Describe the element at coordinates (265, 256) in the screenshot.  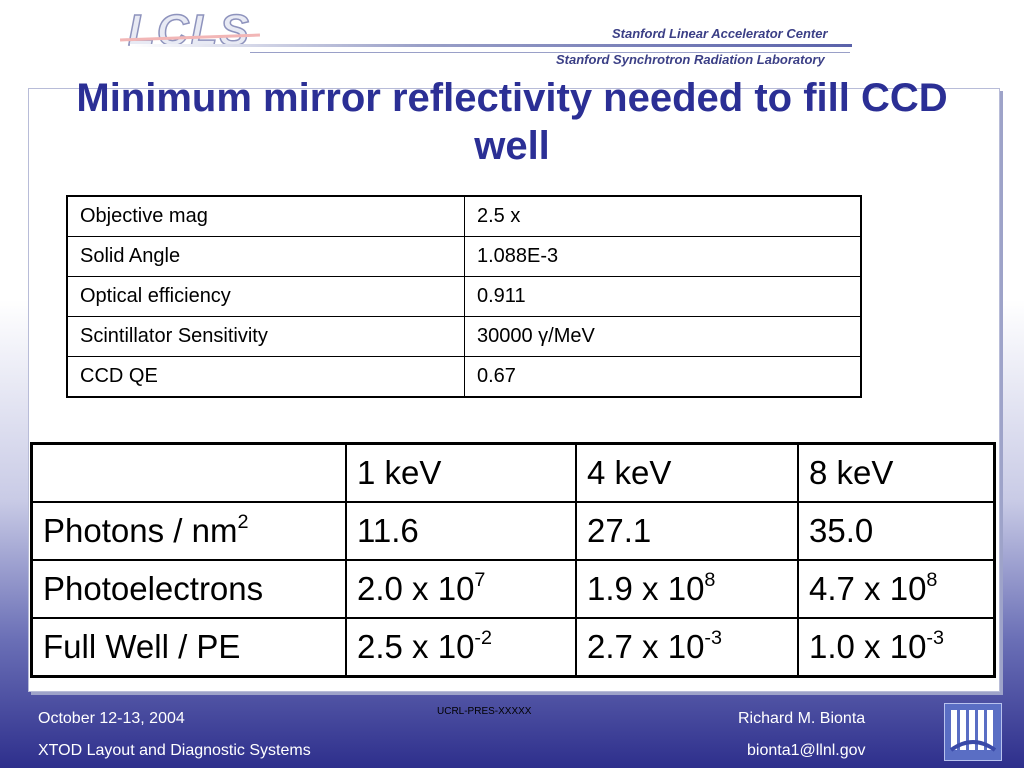
I see `param-label: Solid Angle` at that location.